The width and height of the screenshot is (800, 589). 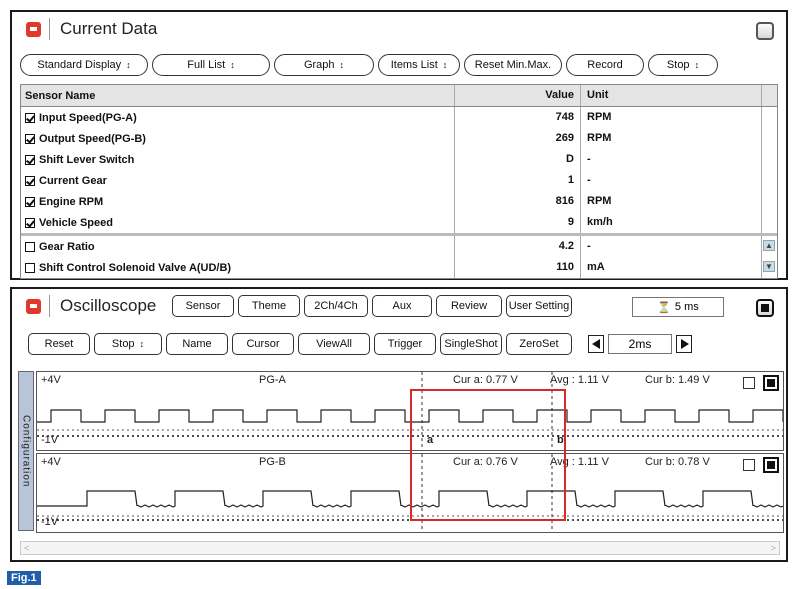 What do you see at coordinates (399, 234) in the screenshot?
I see `row-separator` at bounding box center [399, 234].